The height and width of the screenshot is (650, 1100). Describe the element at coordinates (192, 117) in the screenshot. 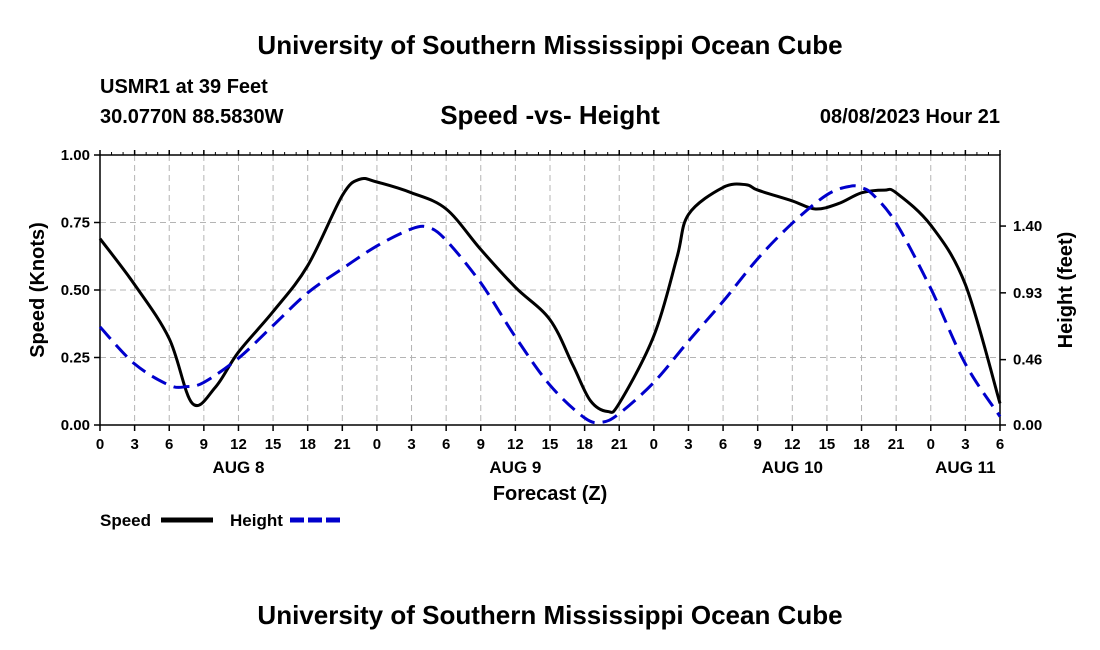

I see `station-coordinates: 30.0770N 88.5830W` at that location.